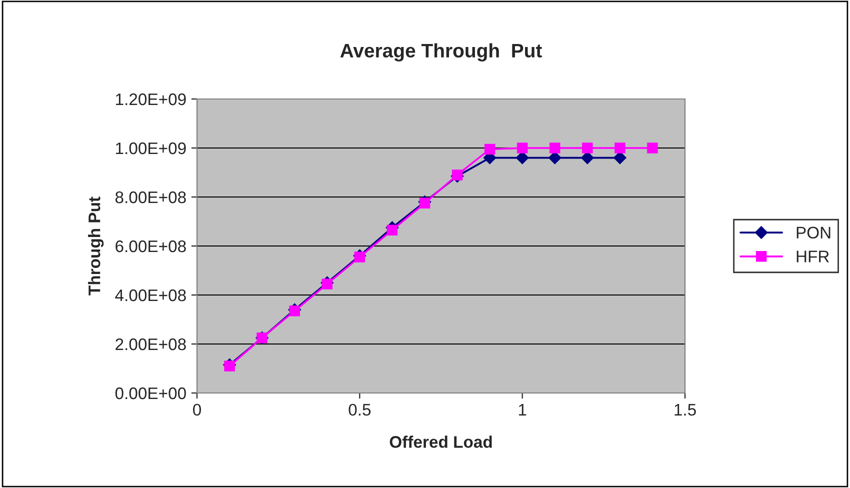  Describe the element at coordinates (812, 256) in the screenshot. I see `legend-label: HFR` at that location.